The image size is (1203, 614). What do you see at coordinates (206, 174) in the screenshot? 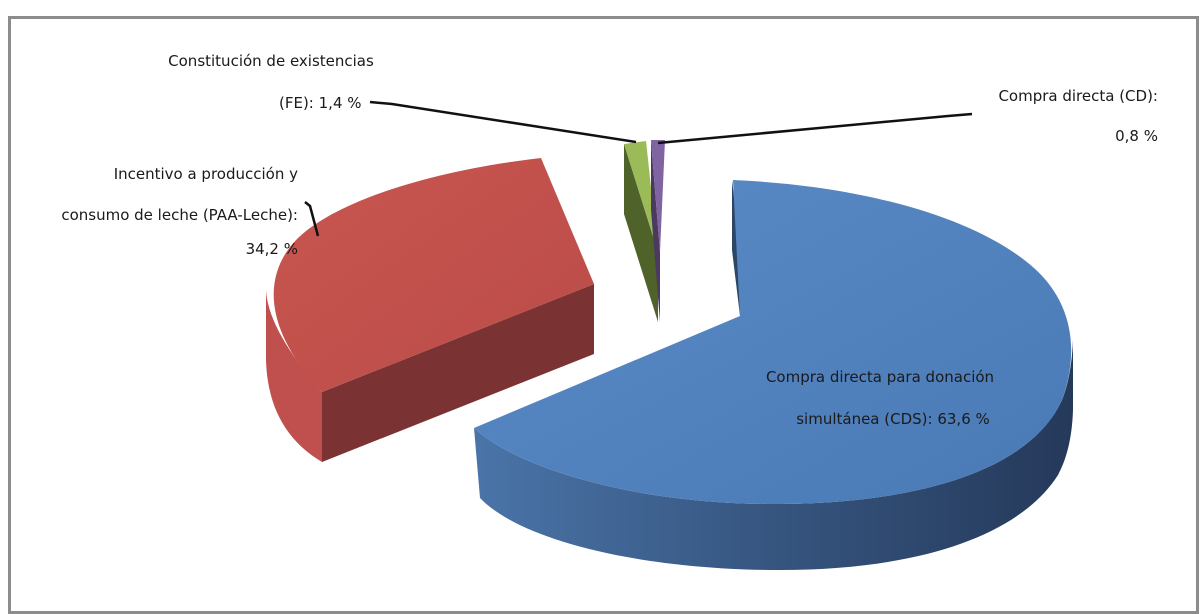
I see `data-label-paa-leche-line1: Incentivo a producción y` at bounding box center [206, 174].